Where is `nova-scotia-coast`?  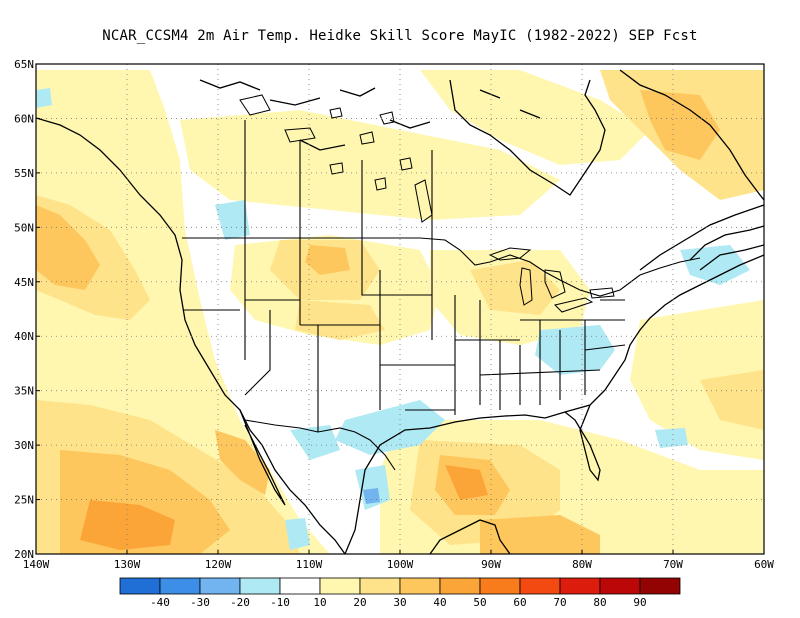
nova-scotia-coast is located at coordinates (726, 248).